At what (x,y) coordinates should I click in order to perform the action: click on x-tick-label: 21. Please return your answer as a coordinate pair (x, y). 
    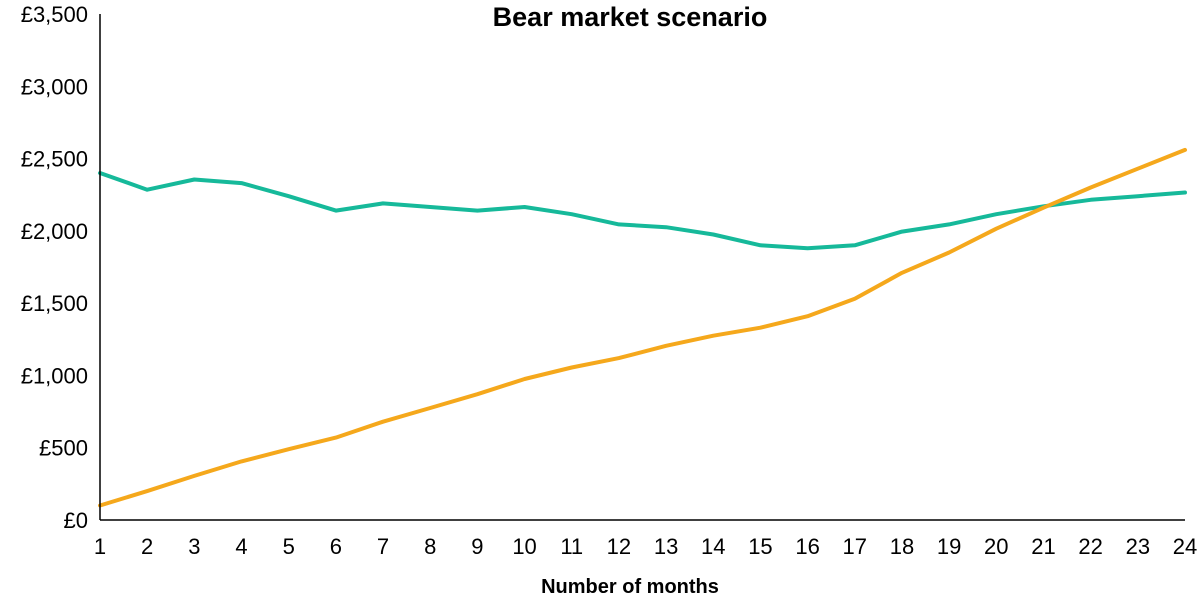
    Looking at the image, I should click on (1043, 546).